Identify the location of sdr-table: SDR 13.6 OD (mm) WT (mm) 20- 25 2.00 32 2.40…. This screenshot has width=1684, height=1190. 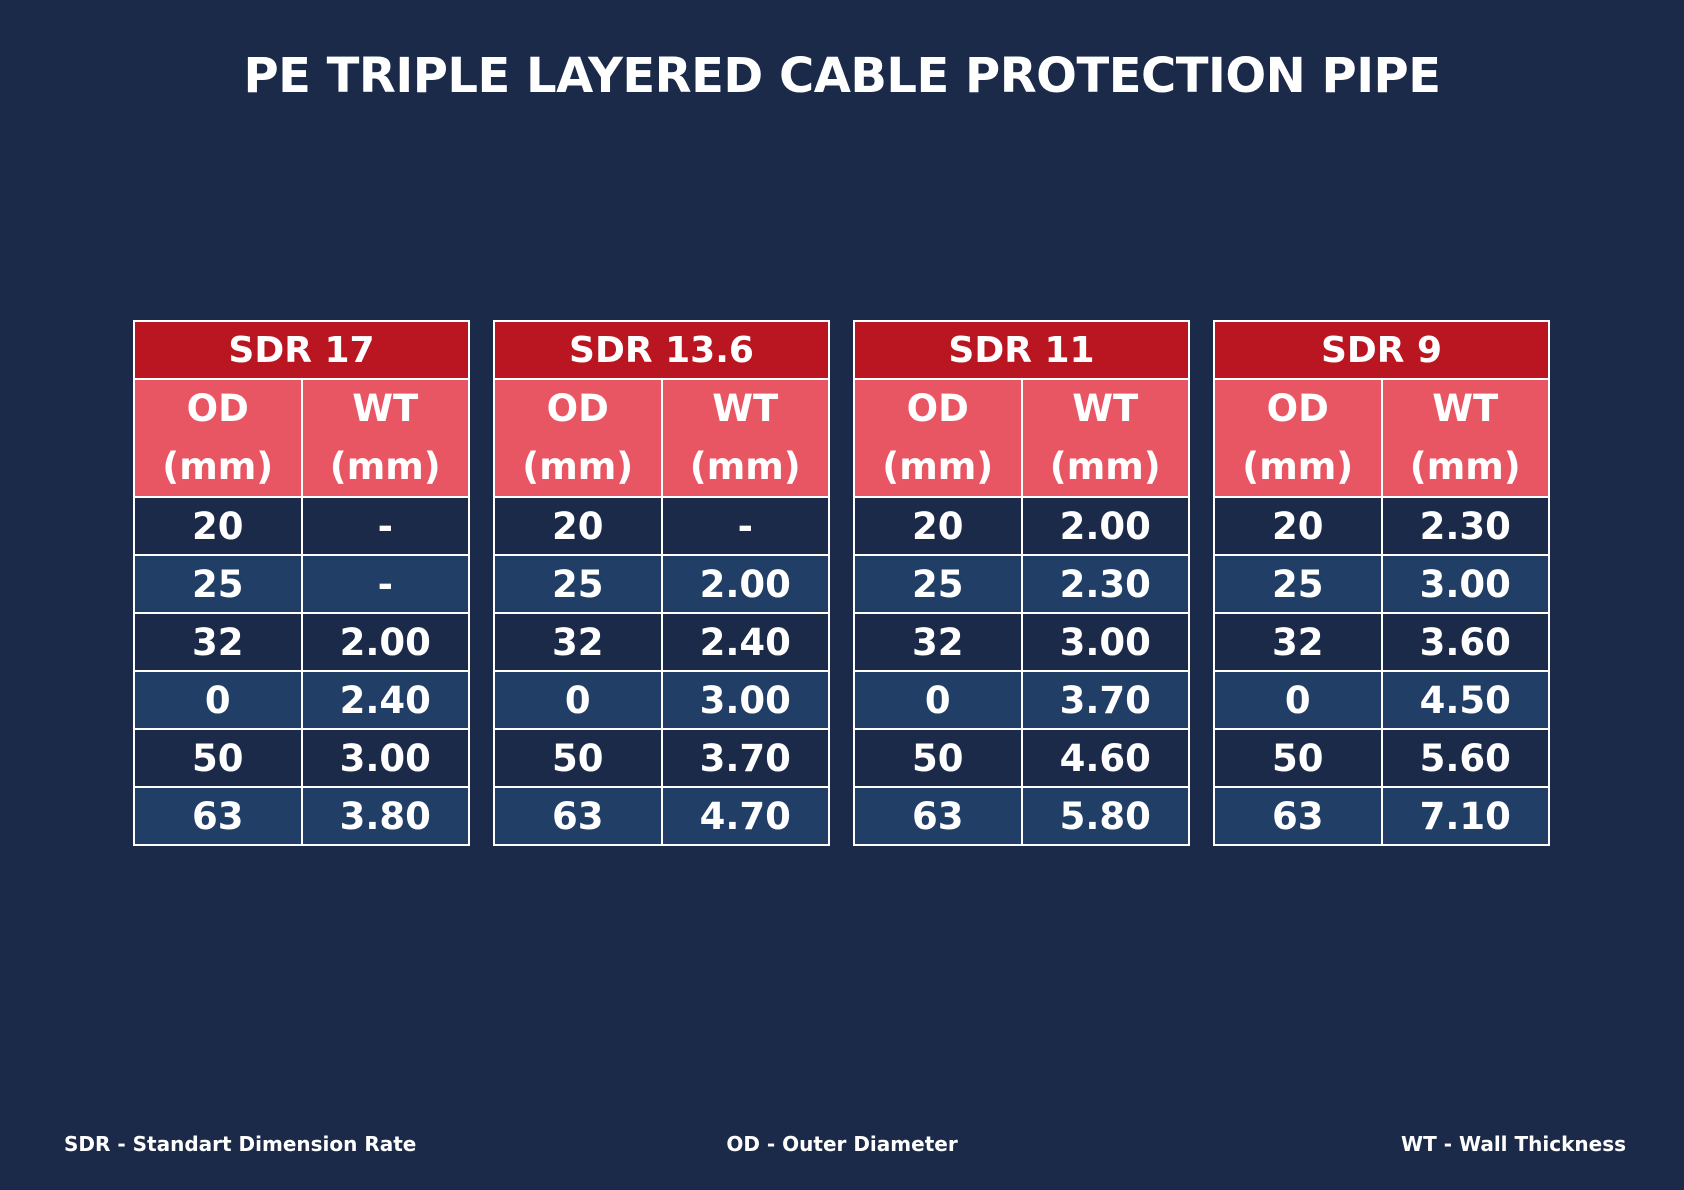
(661, 583).